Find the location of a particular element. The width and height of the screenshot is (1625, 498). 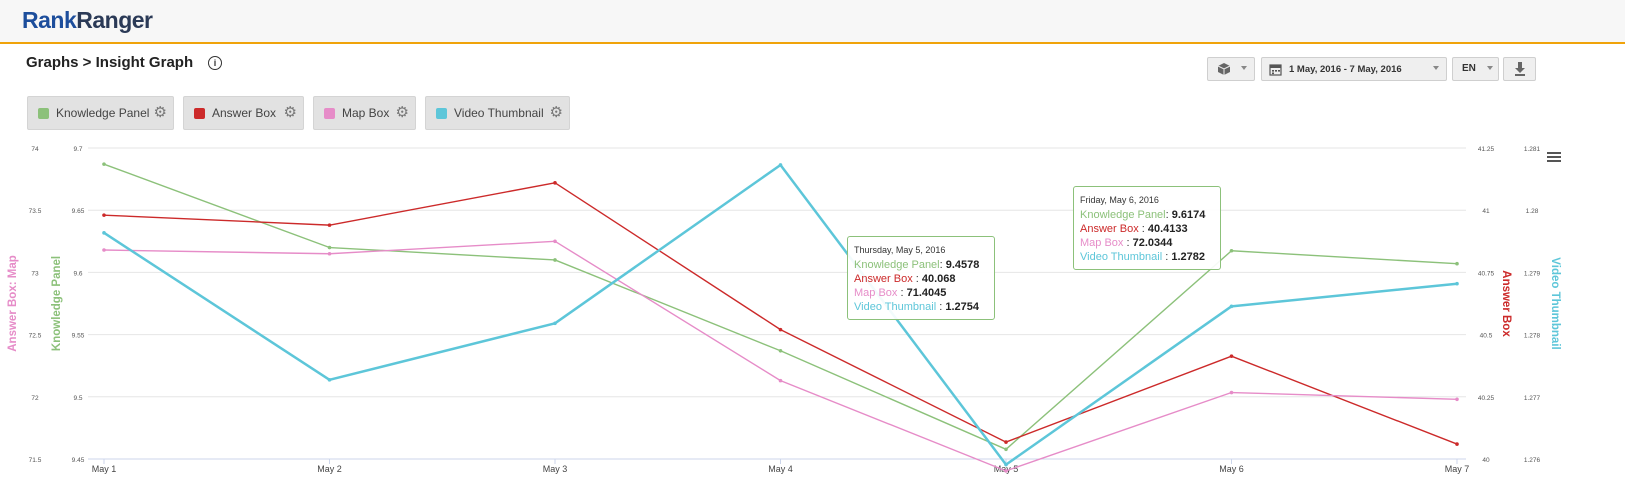

legend-label: Video Thumbnail is located at coordinates (499, 113).